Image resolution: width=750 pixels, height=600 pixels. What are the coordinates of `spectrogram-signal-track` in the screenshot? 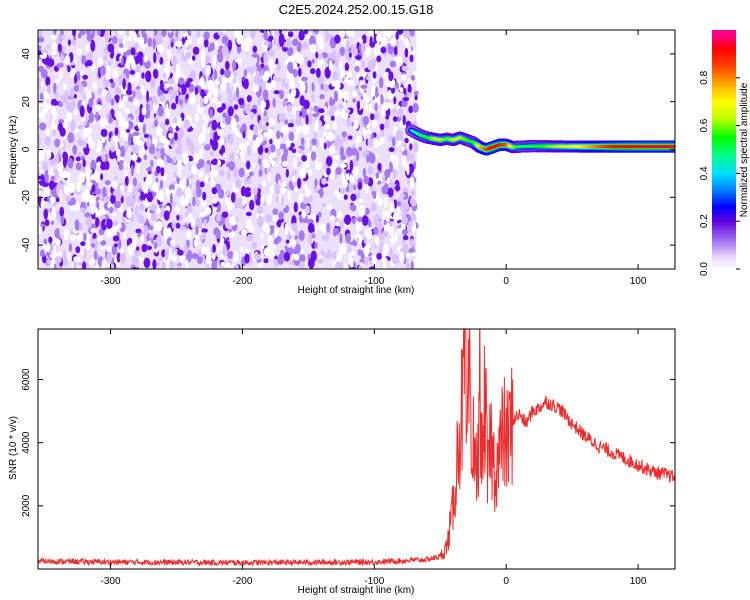 It's located at (540, 140).